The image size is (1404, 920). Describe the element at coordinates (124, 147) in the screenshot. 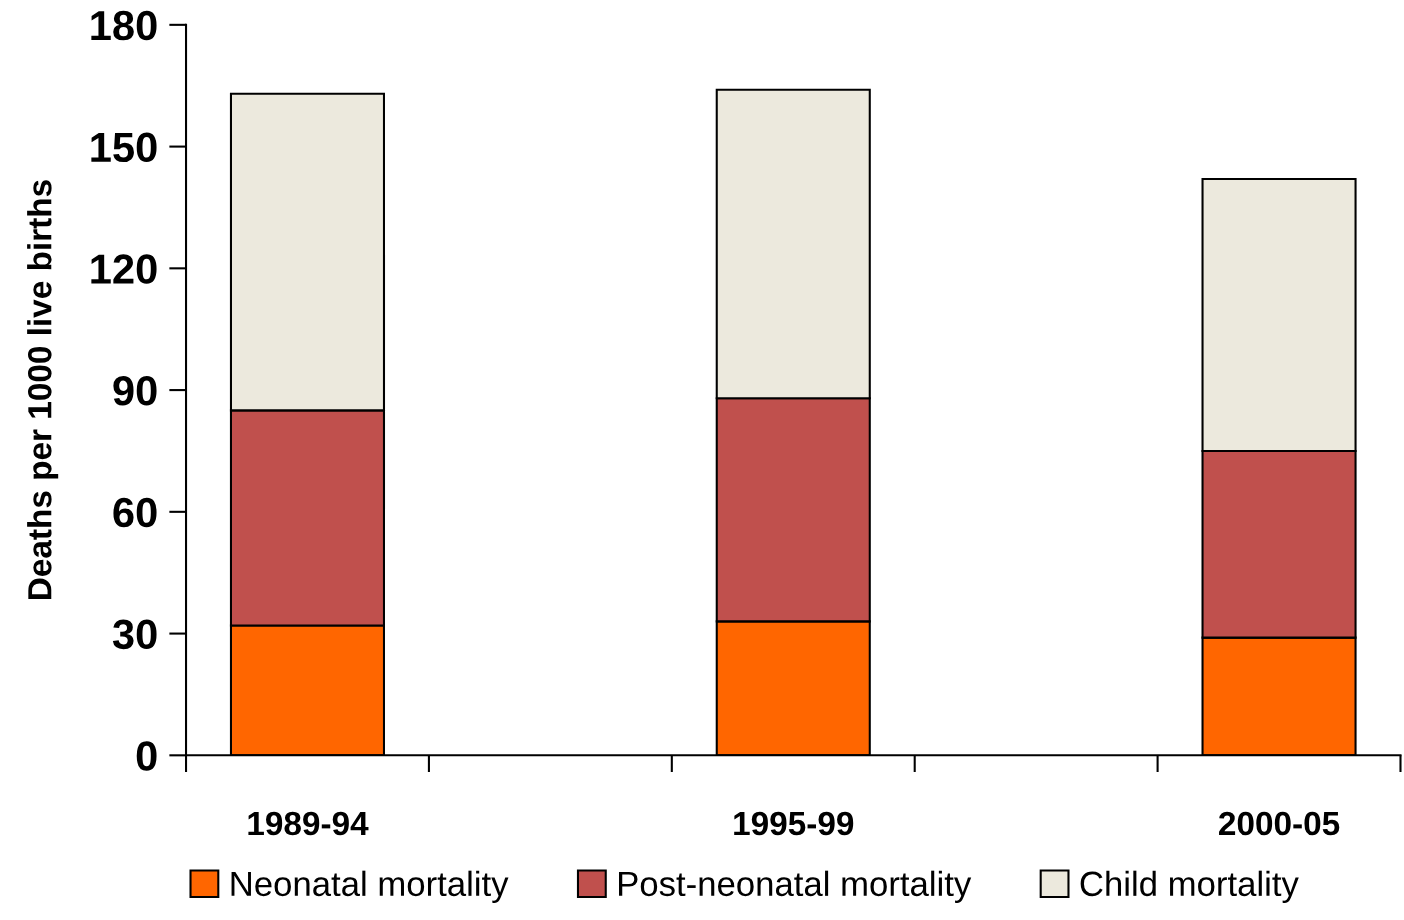

I see `y-tick-label: 150` at that location.